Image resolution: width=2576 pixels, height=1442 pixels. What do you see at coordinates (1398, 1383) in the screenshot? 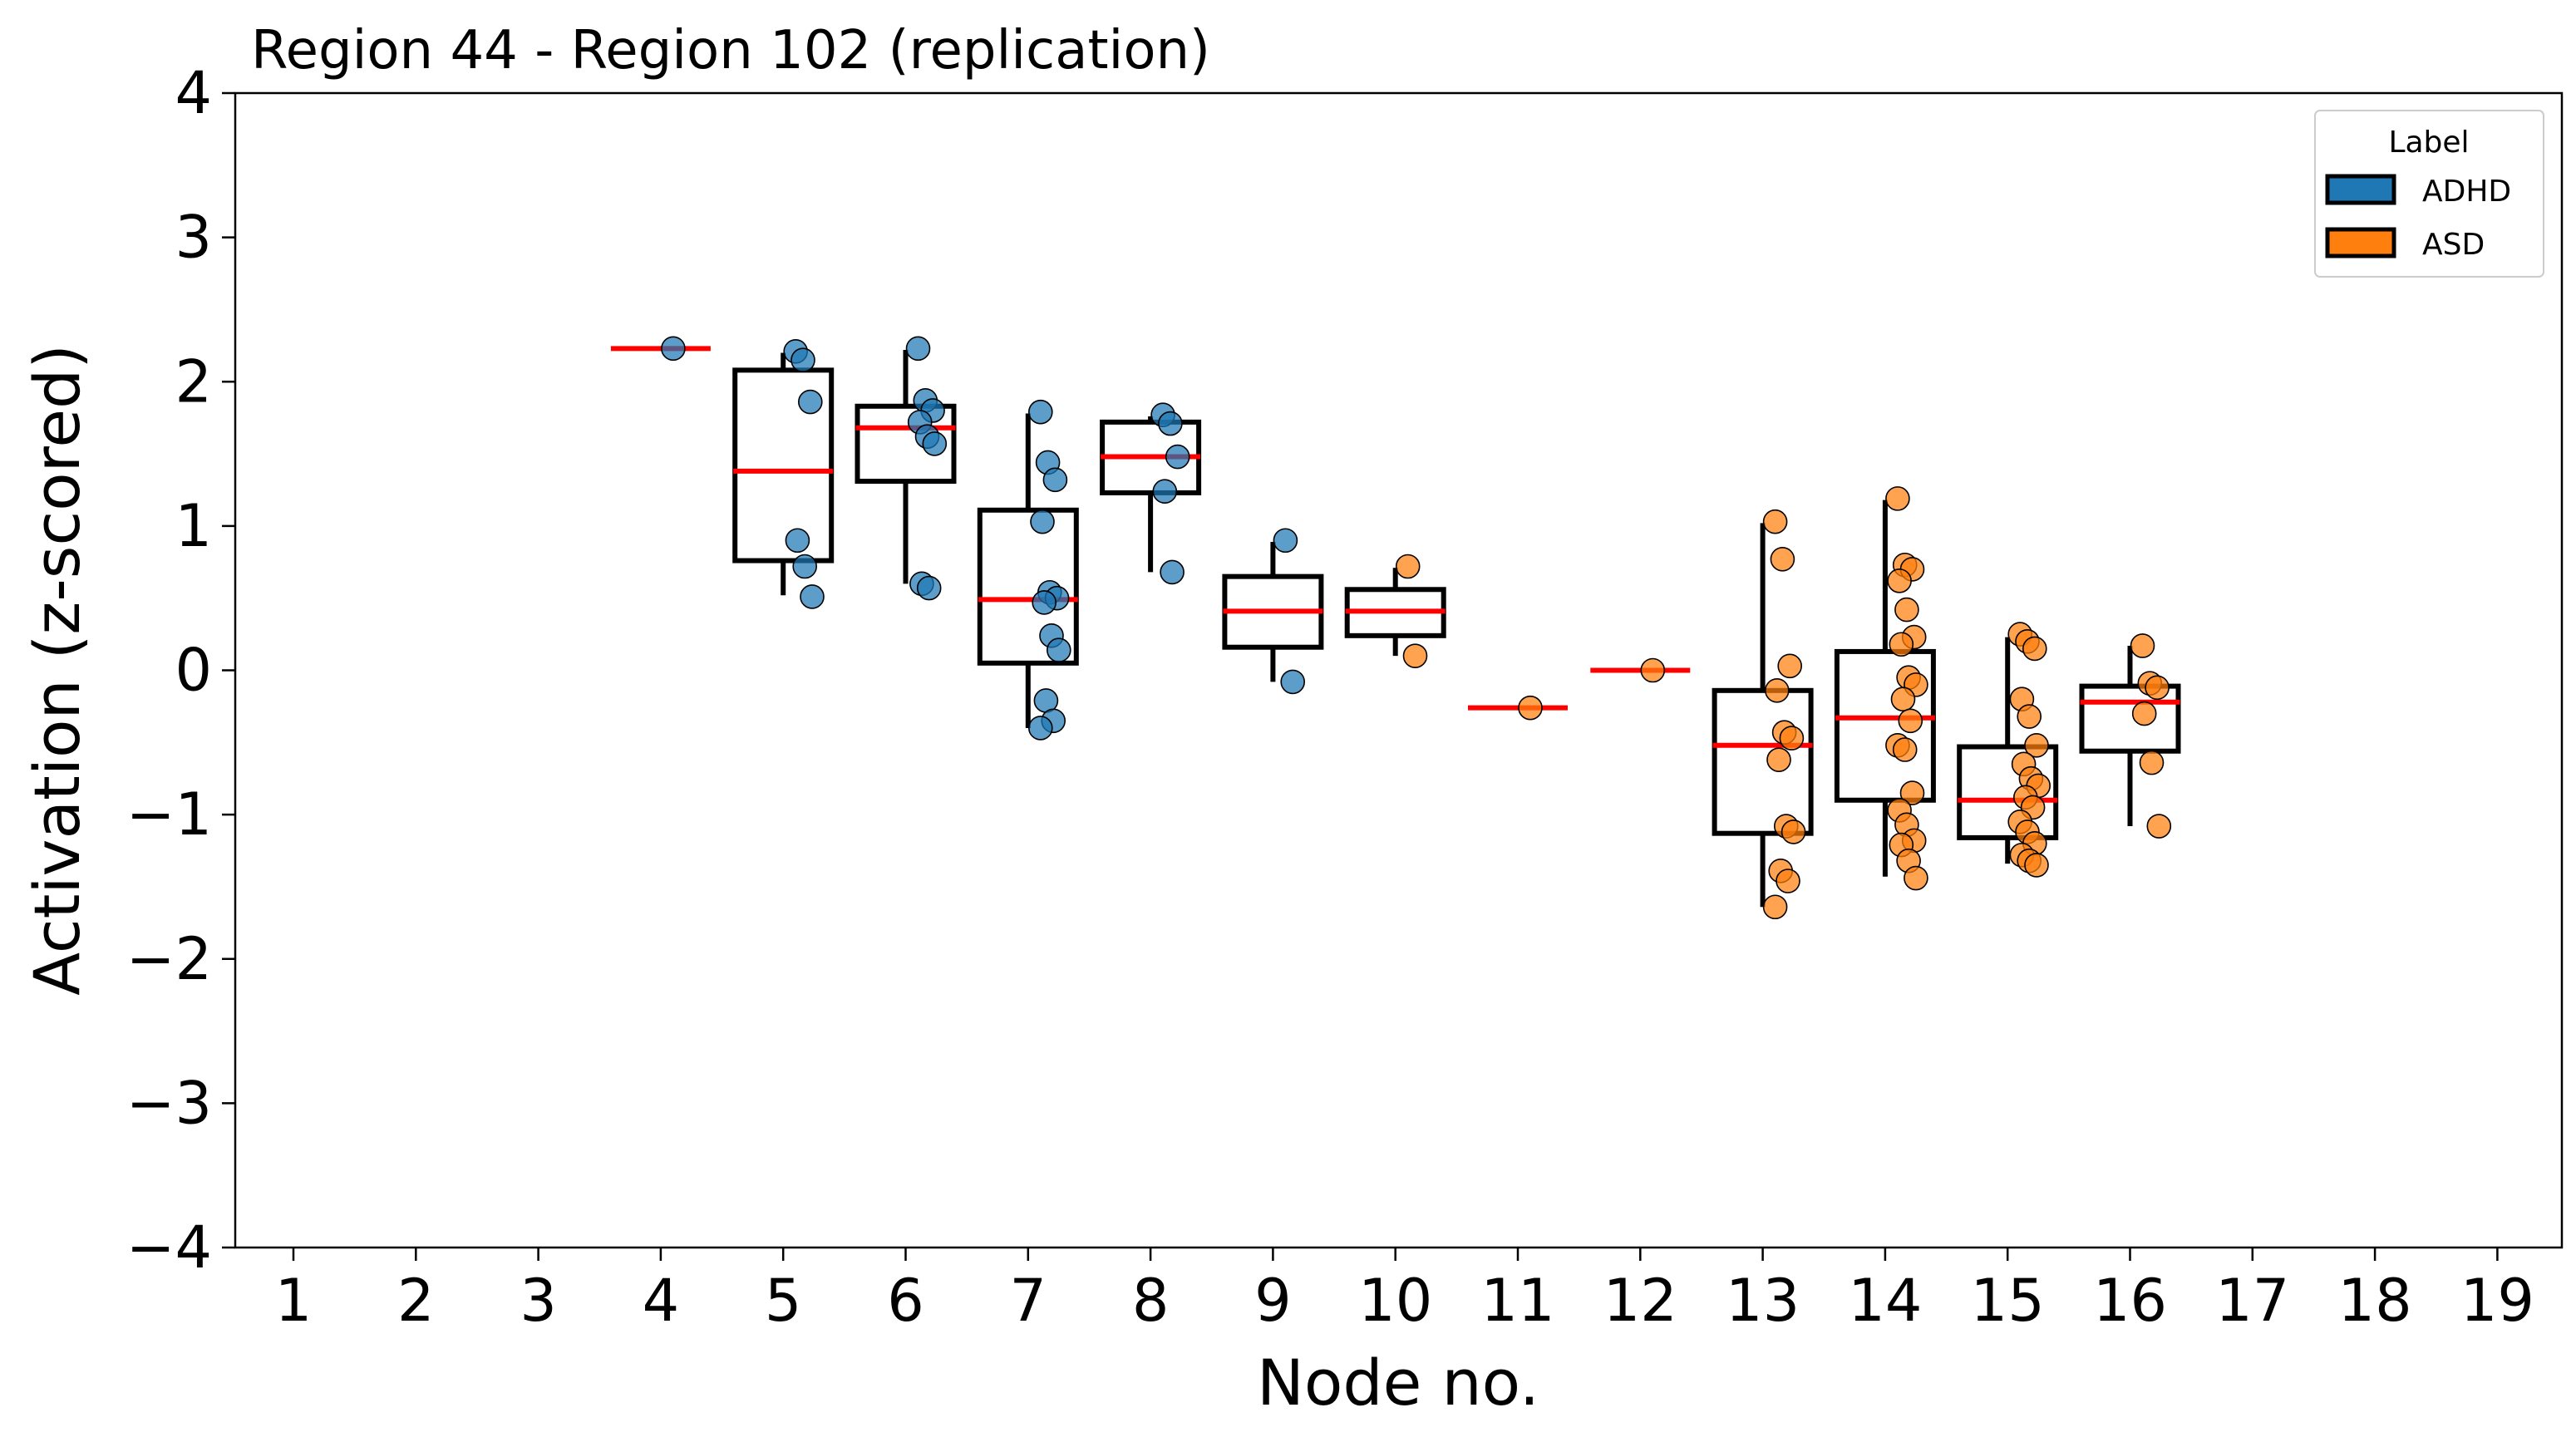
I see `x-axis-label: Node no.` at bounding box center [1398, 1383].